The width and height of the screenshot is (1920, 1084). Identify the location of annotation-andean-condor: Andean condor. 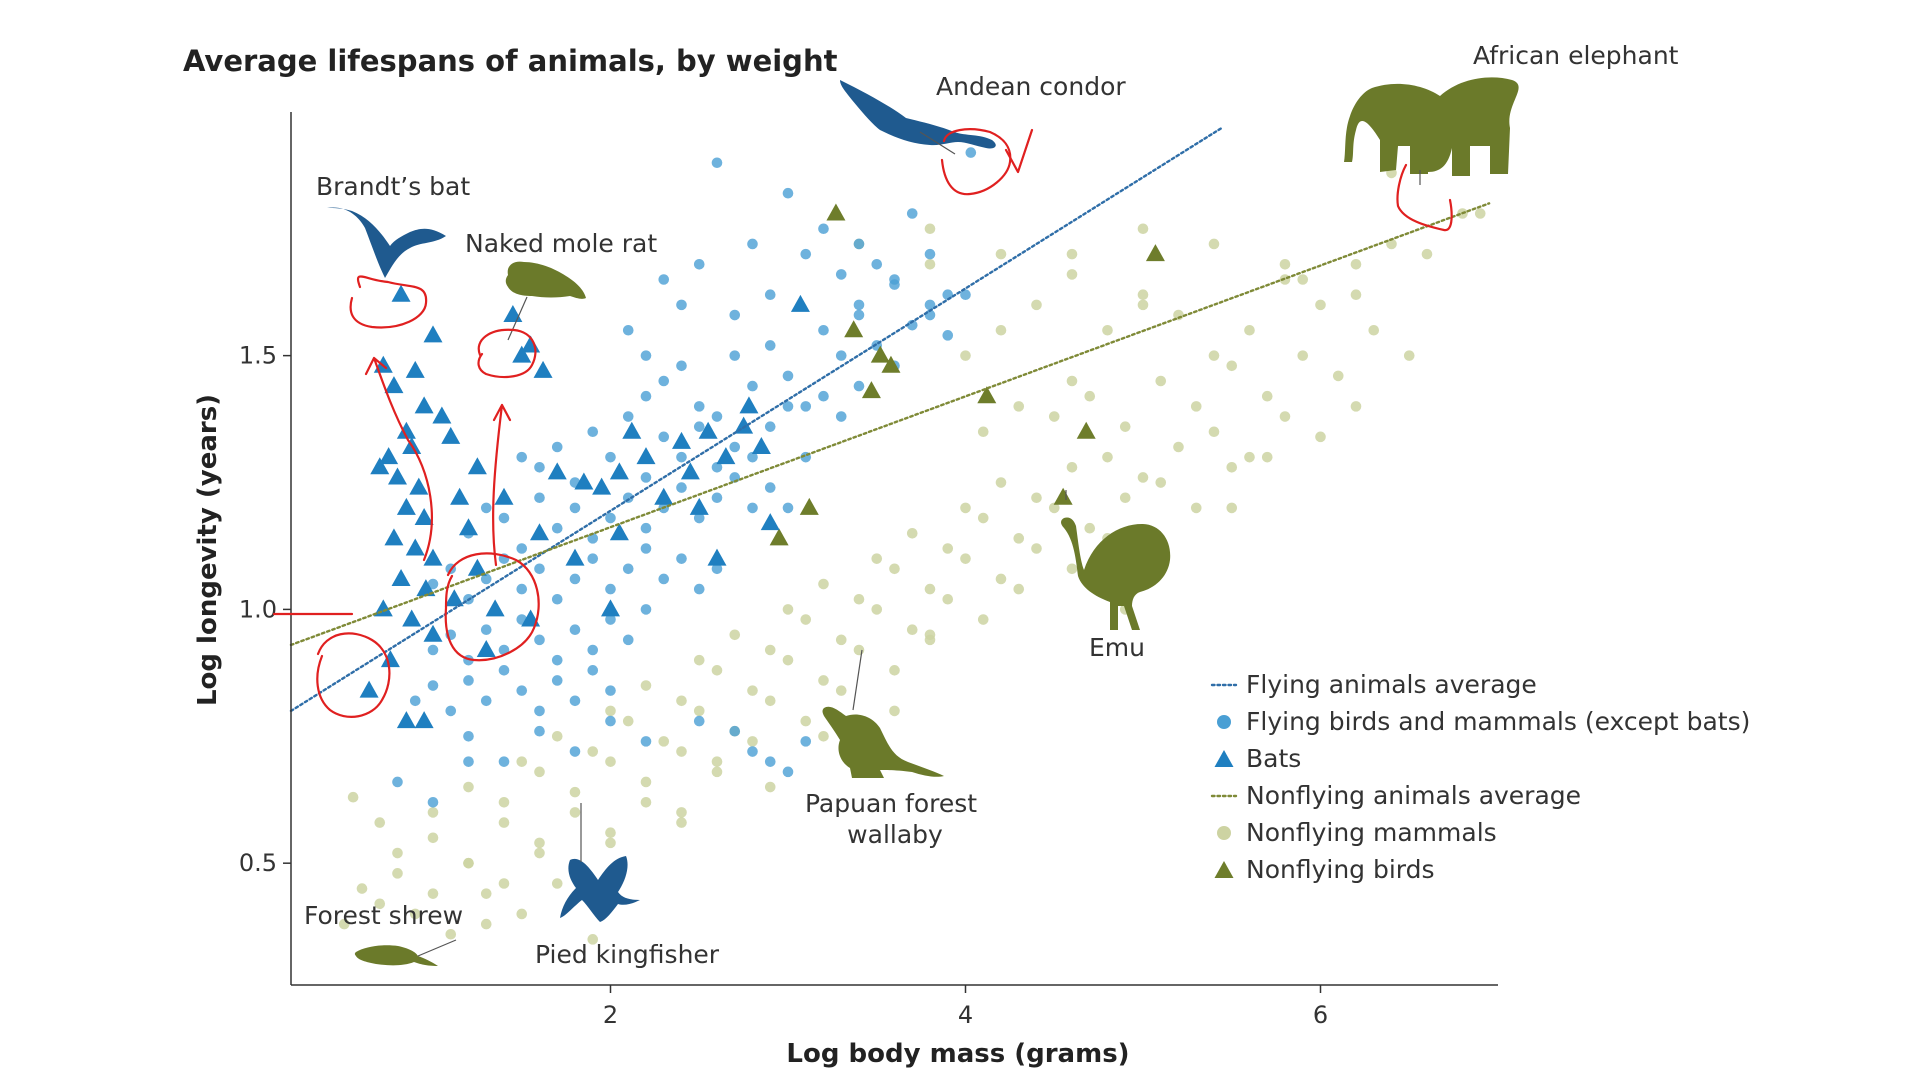
(1031, 86).